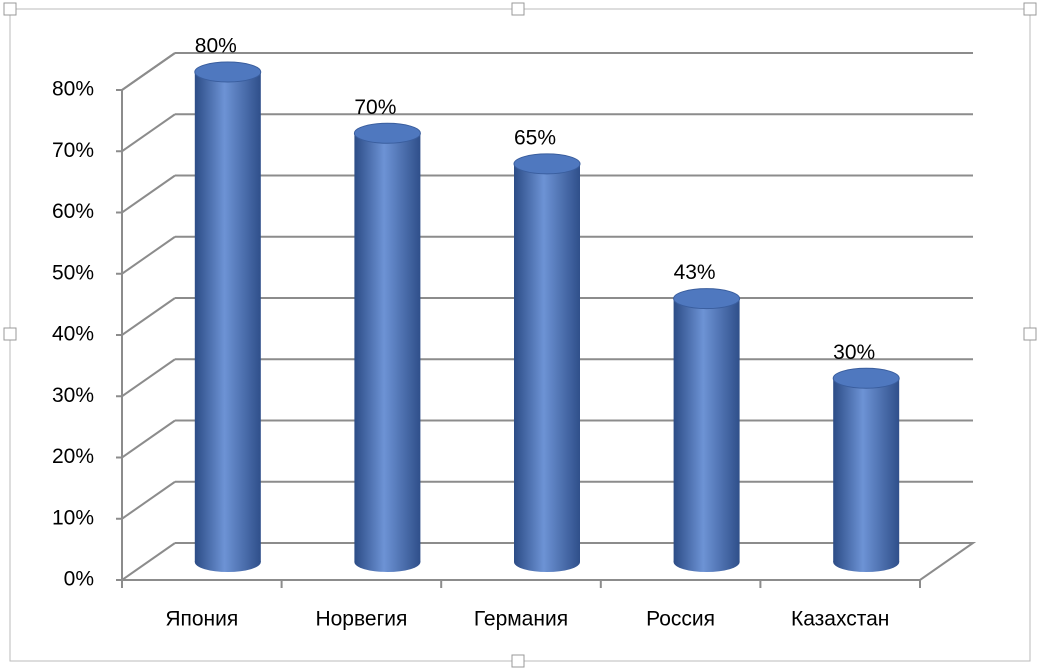  Describe the element at coordinates (535, 137) in the screenshot. I see `value-label: 65%` at that location.